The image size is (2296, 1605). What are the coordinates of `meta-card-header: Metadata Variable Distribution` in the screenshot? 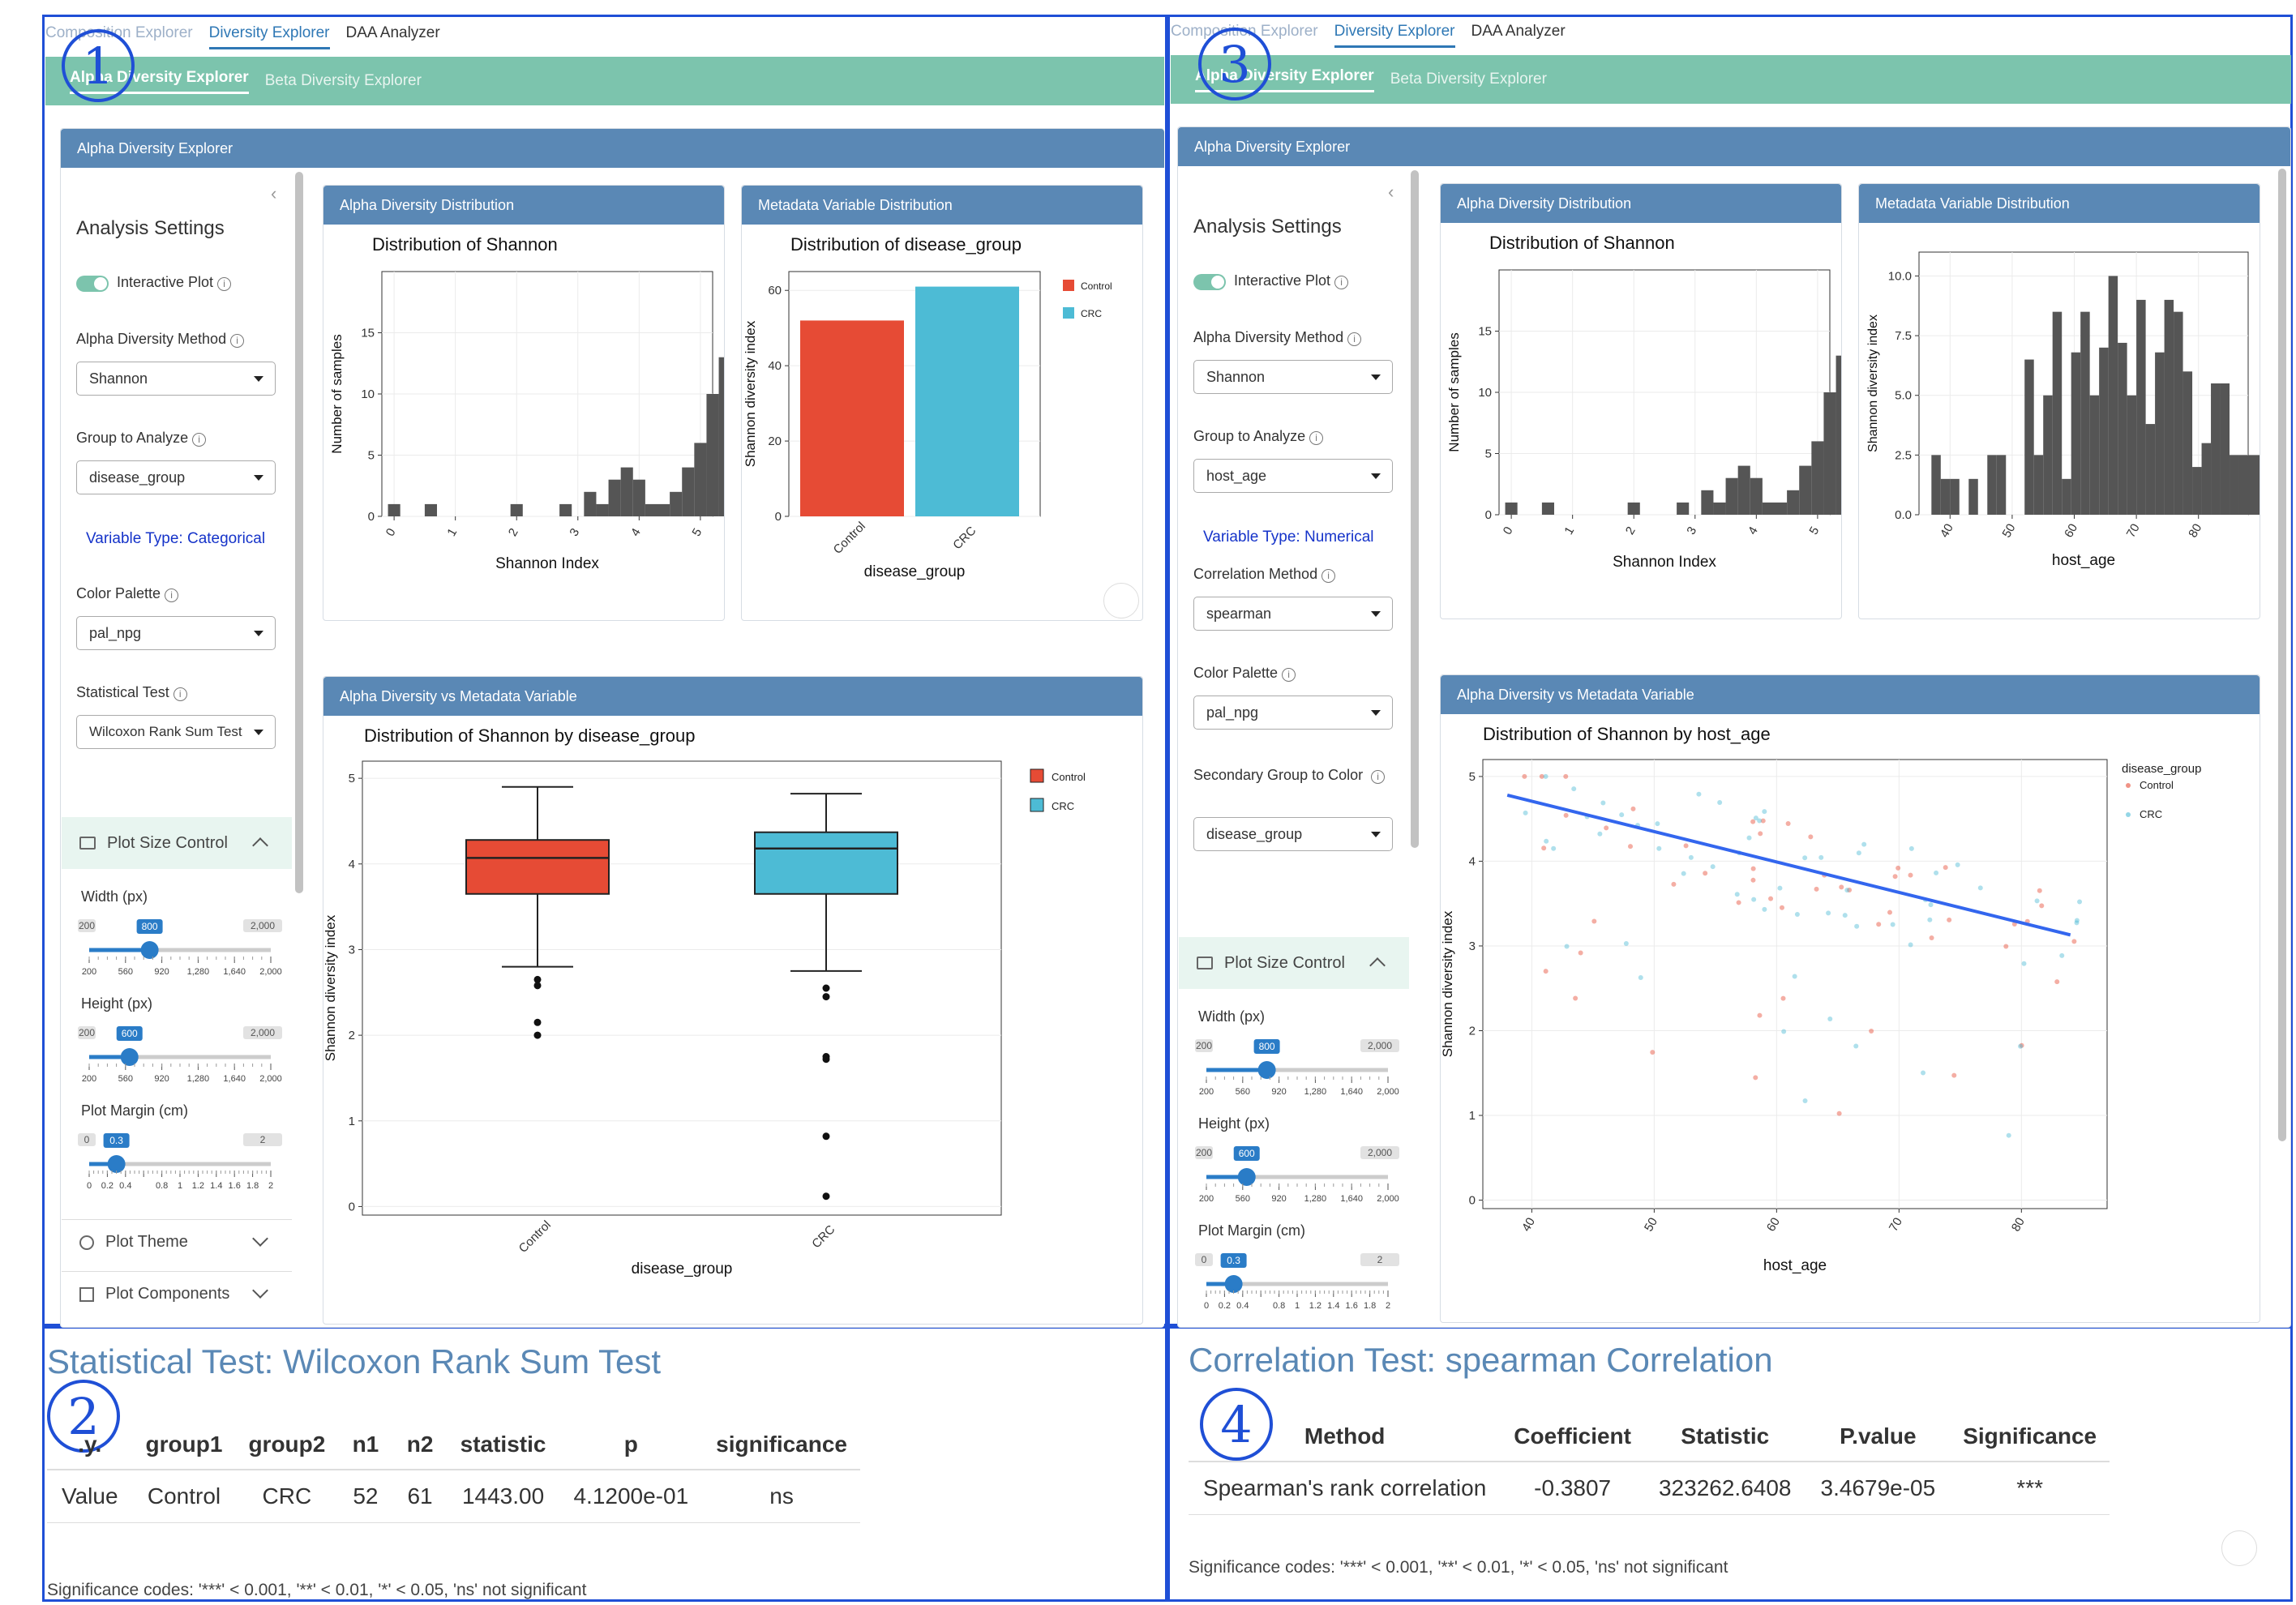 It's located at (942, 205).